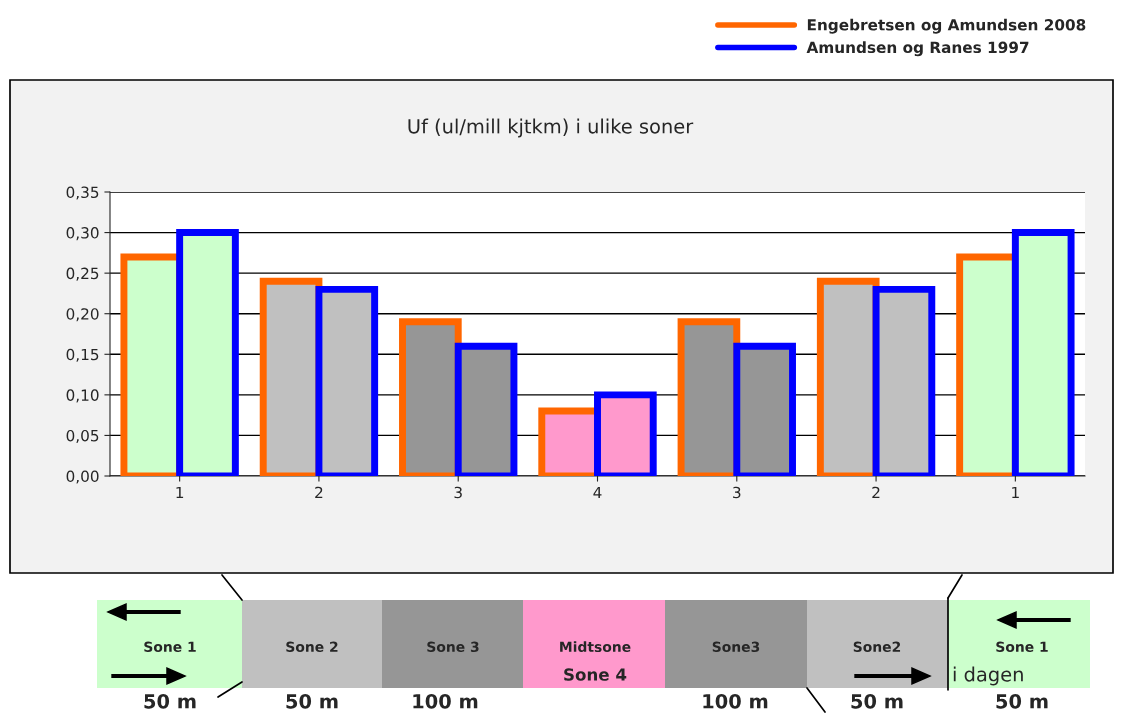  I want to click on y-tick-label: 0,30, so click(82, 234).